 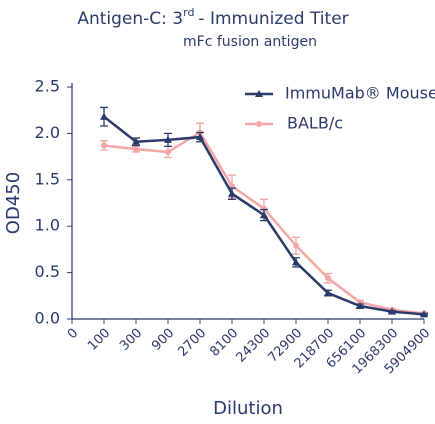 What do you see at coordinates (192, 343) in the screenshot?
I see `x-tick-label: 2700` at bounding box center [192, 343].